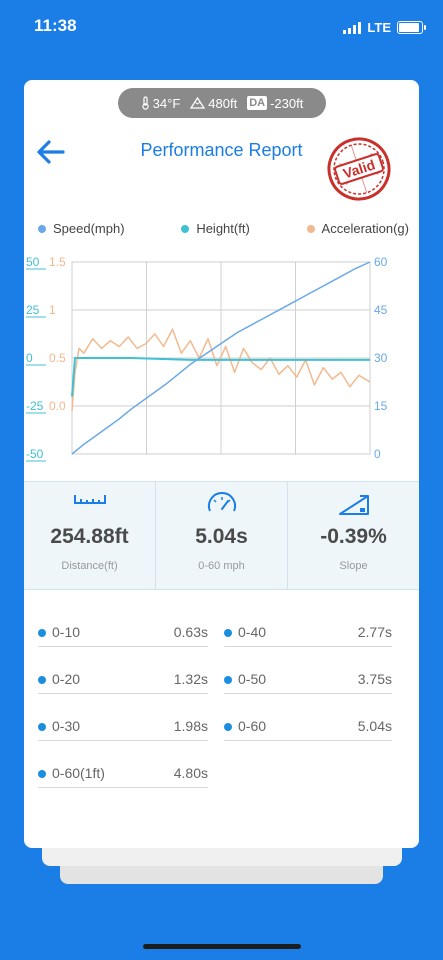 The height and width of the screenshot is (960, 443). Describe the element at coordinates (222, 946) in the screenshot. I see `home-indicator` at that location.